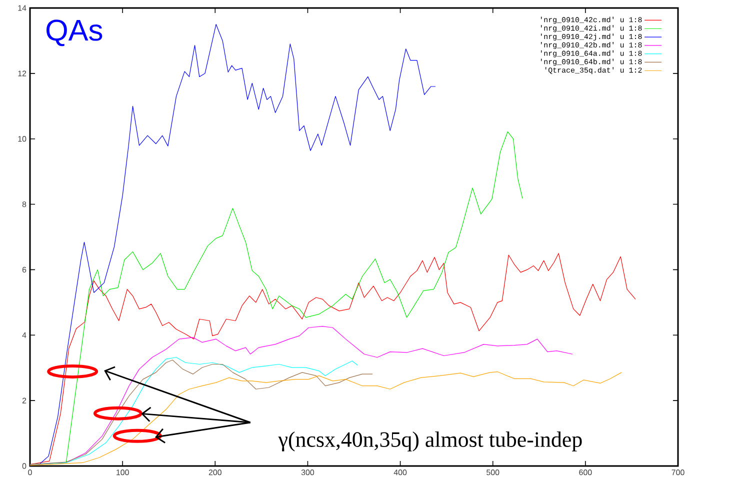  What do you see at coordinates (74, 33) in the screenshot?
I see `annotation: QAs` at bounding box center [74, 33].